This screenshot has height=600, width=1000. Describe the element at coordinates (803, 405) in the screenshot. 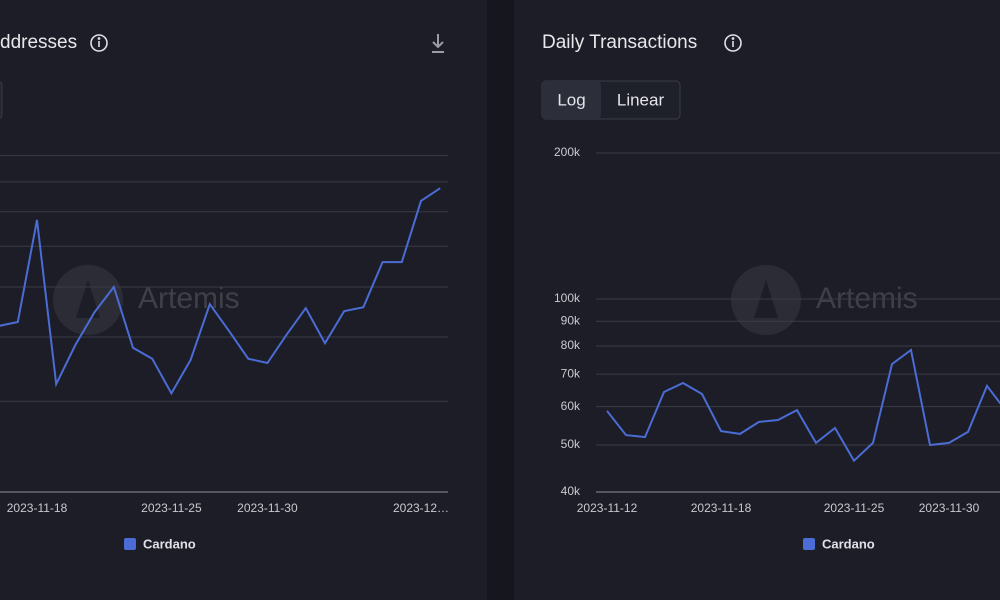

I see `data-line` at that location.